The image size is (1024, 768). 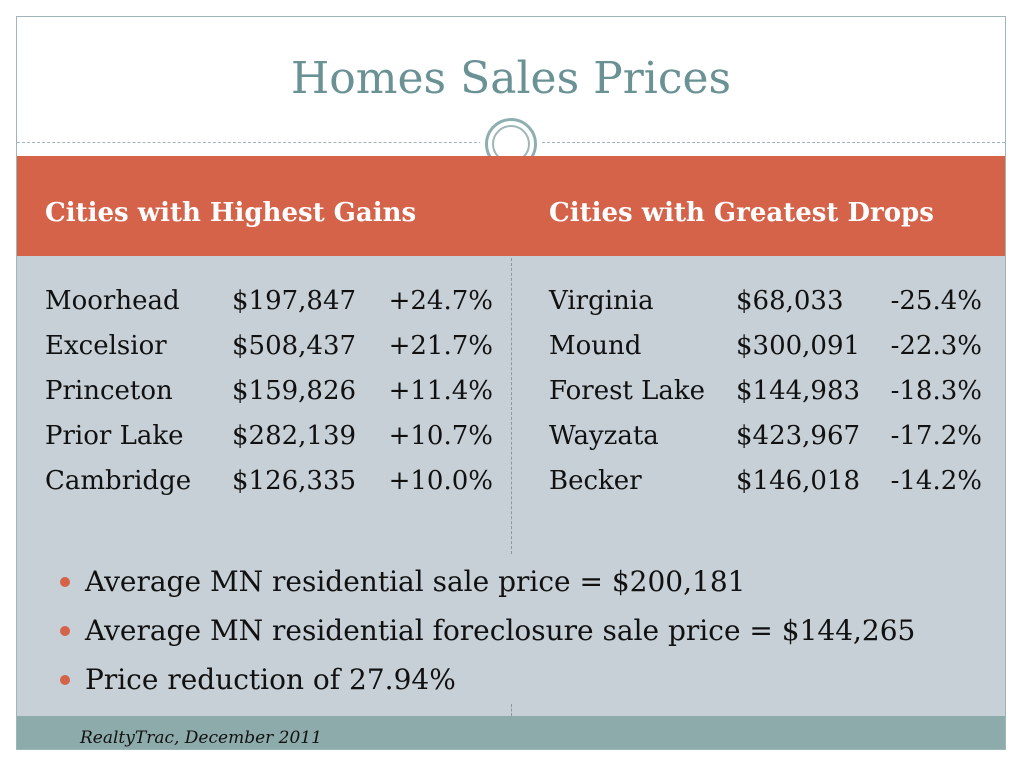 What do you see at coordinates (252, 142) in the screenshot?
I see `title-divider-left` at bounding box center [252, 142].